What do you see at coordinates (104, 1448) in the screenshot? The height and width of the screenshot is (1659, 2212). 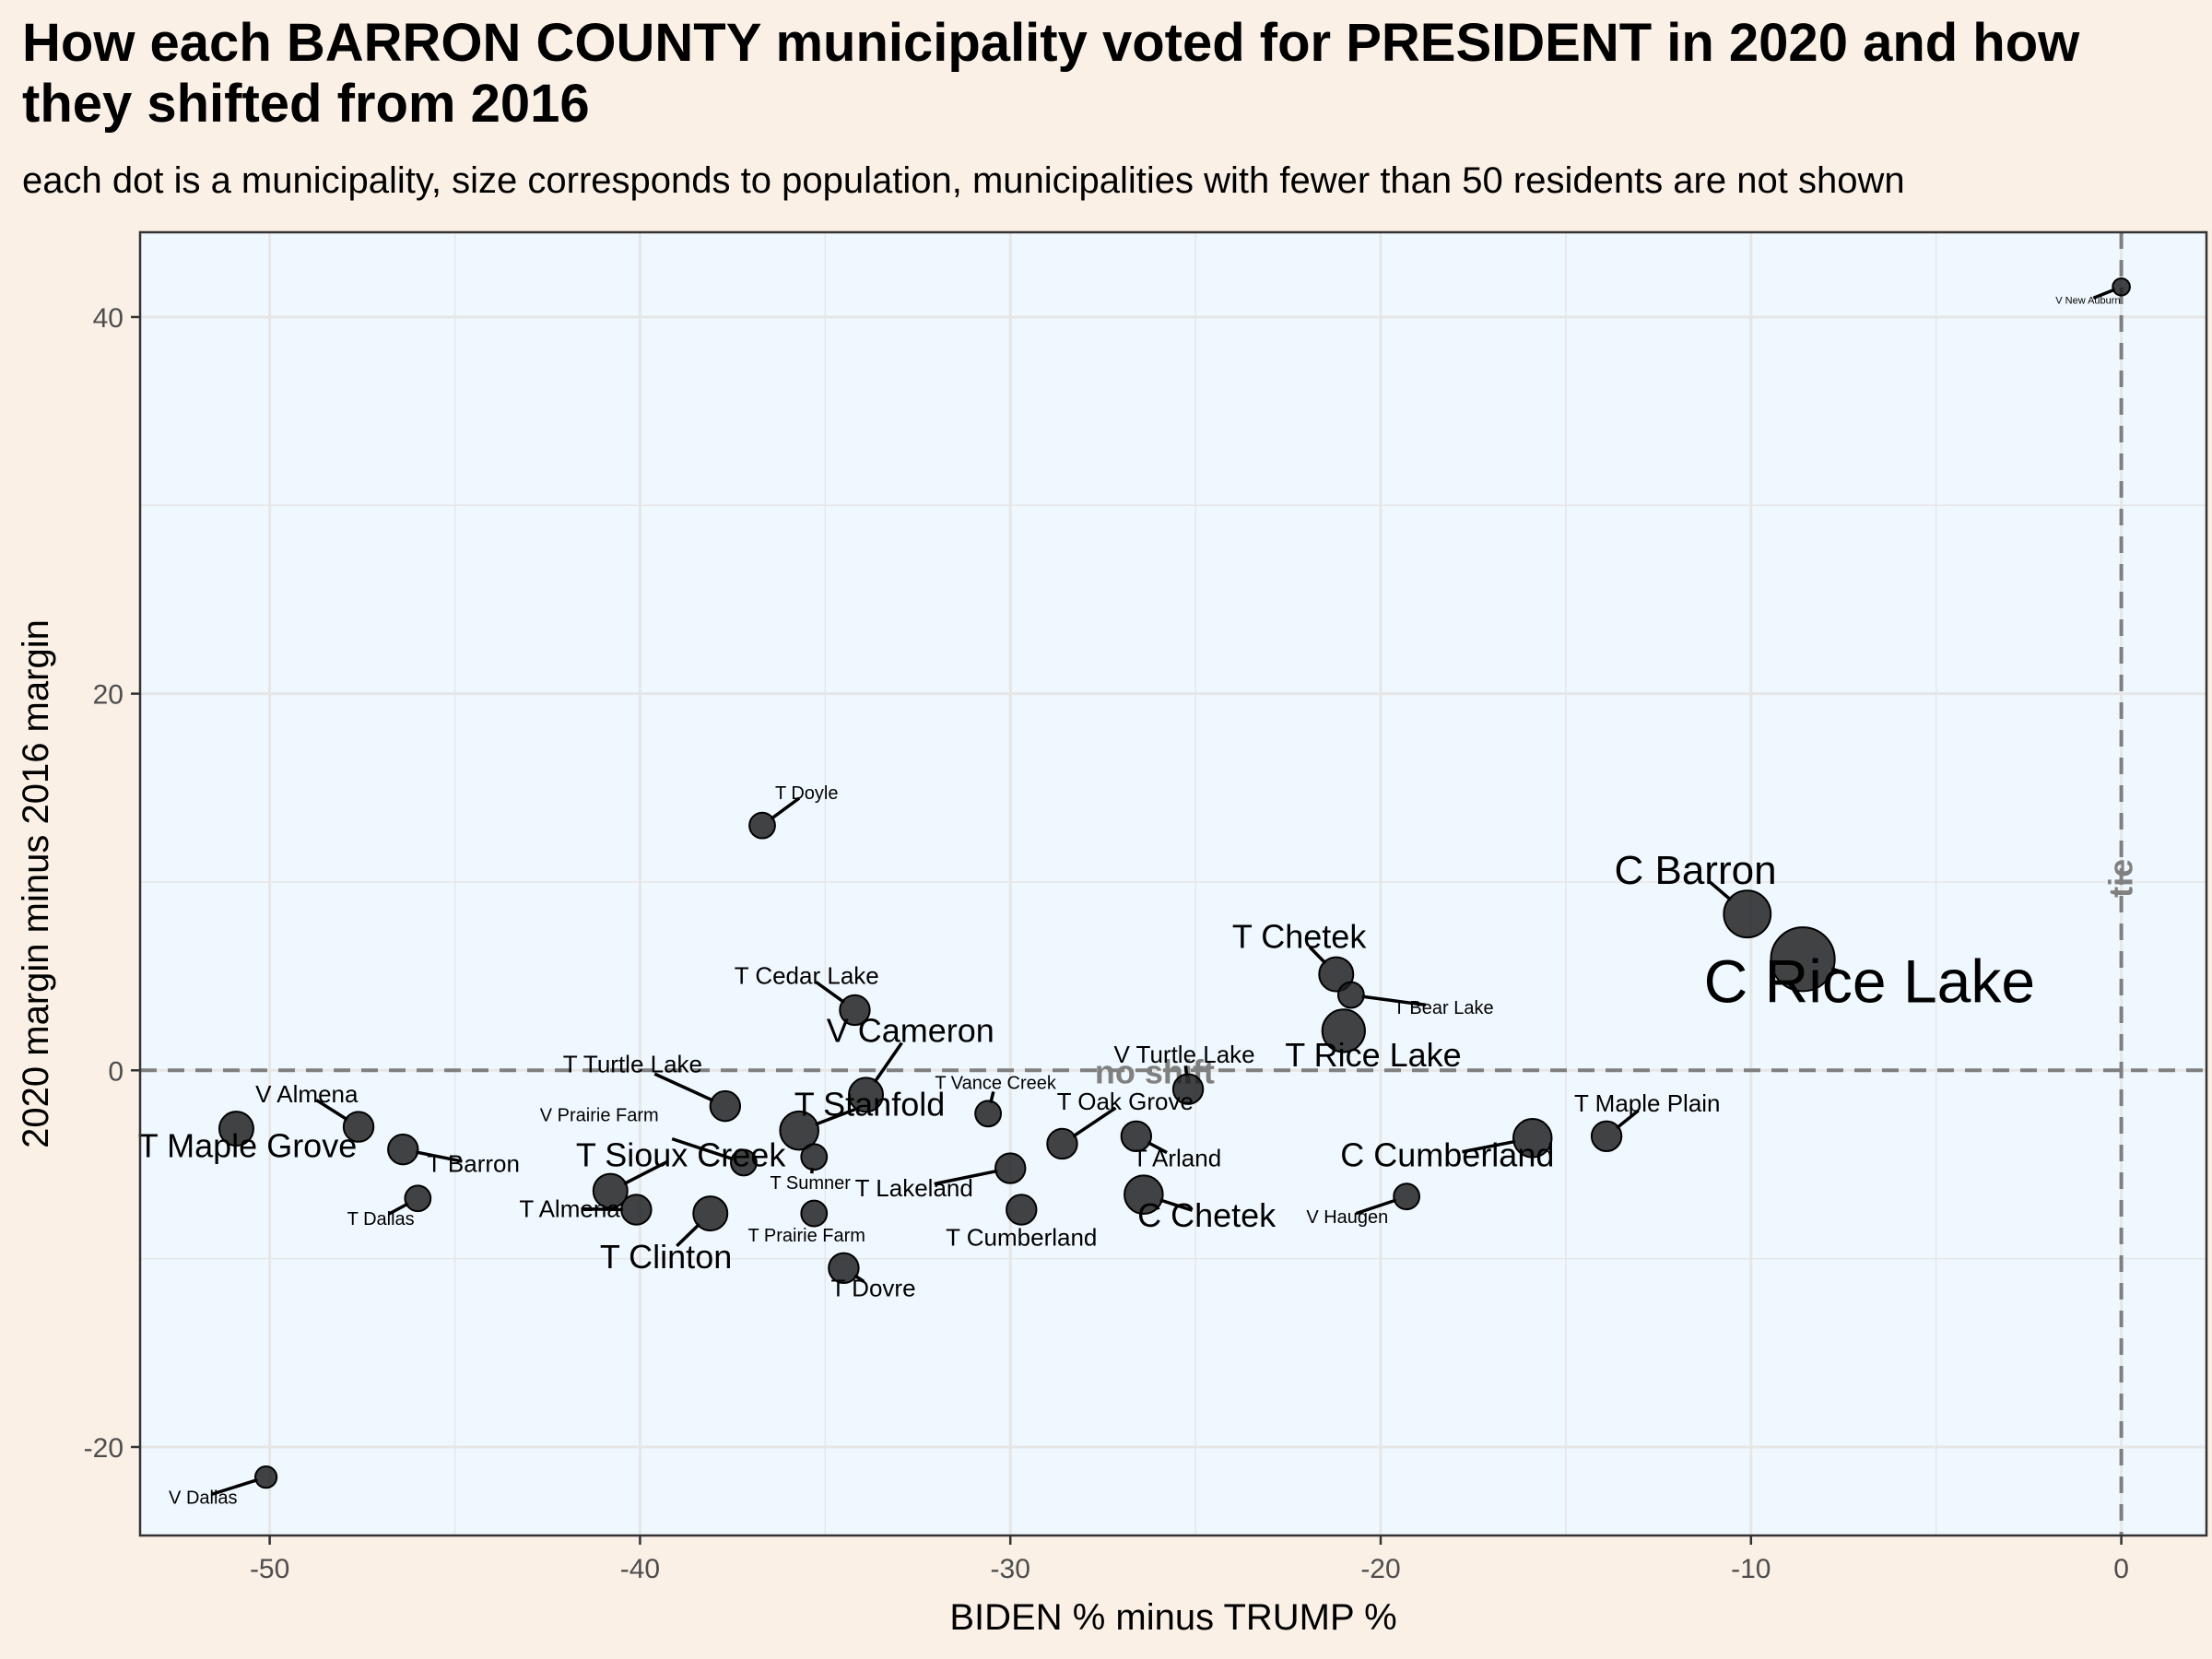 I see `y-tick-label: -20` at bounding box center [104, 1448].